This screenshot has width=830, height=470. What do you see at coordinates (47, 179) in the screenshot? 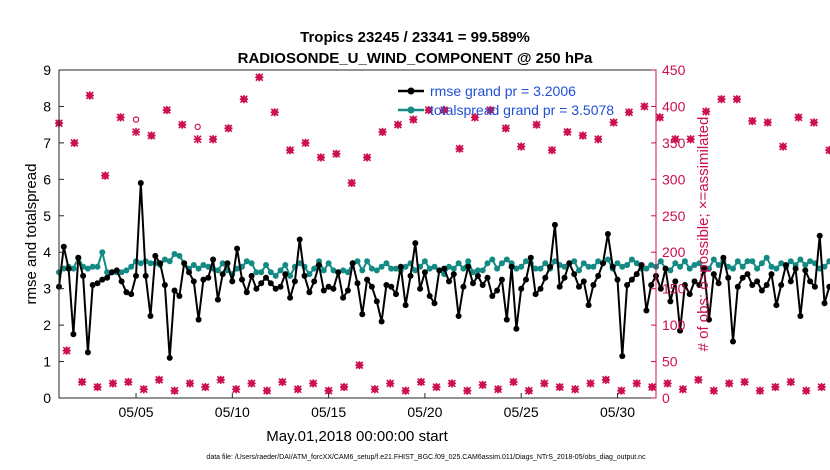
I see `y-left-tick-label: 6` at bounding box center [47, 179].